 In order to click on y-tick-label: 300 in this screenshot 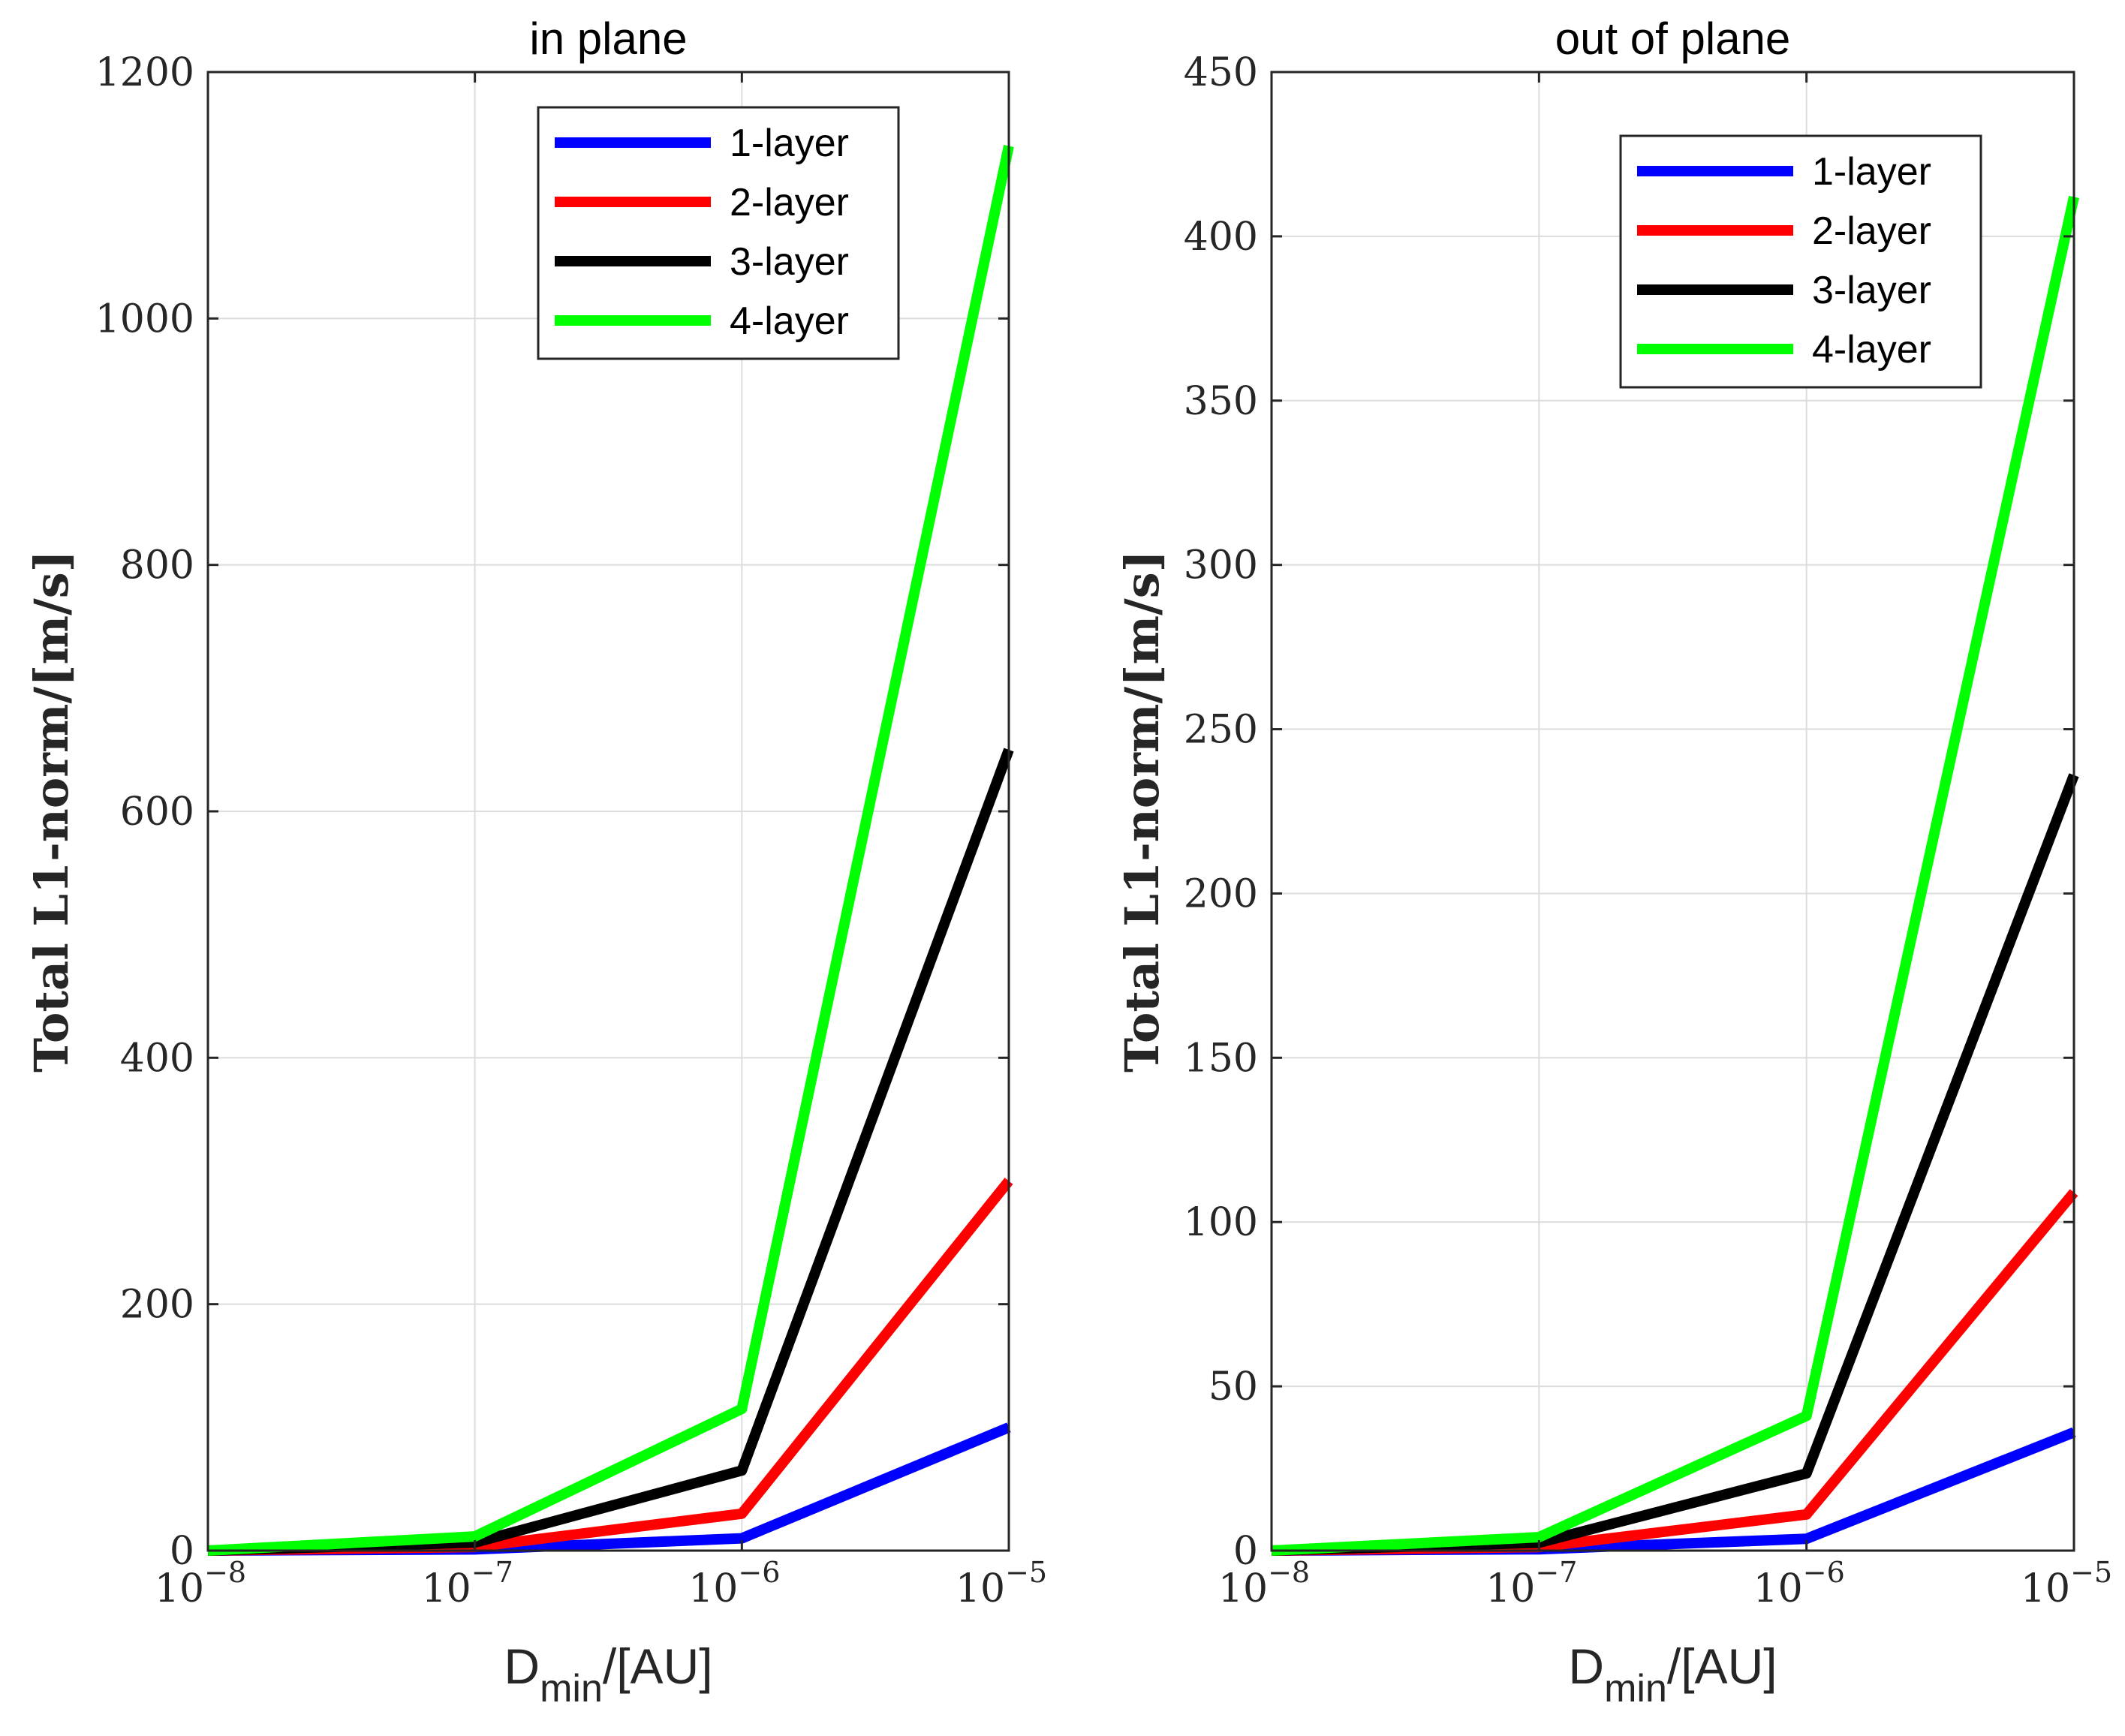, I will do `click(1221, 565)`.